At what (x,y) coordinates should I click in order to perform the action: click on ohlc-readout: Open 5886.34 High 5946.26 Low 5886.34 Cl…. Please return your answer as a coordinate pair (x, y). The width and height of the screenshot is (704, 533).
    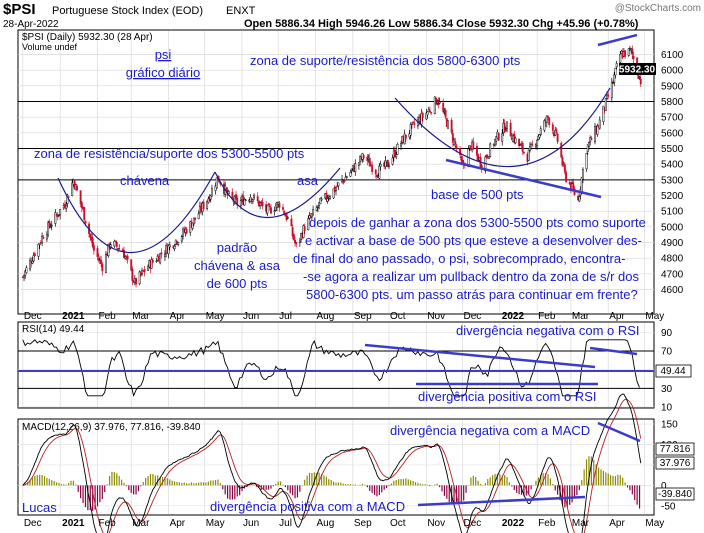
    Looking at the image, I should click on (441, 24).